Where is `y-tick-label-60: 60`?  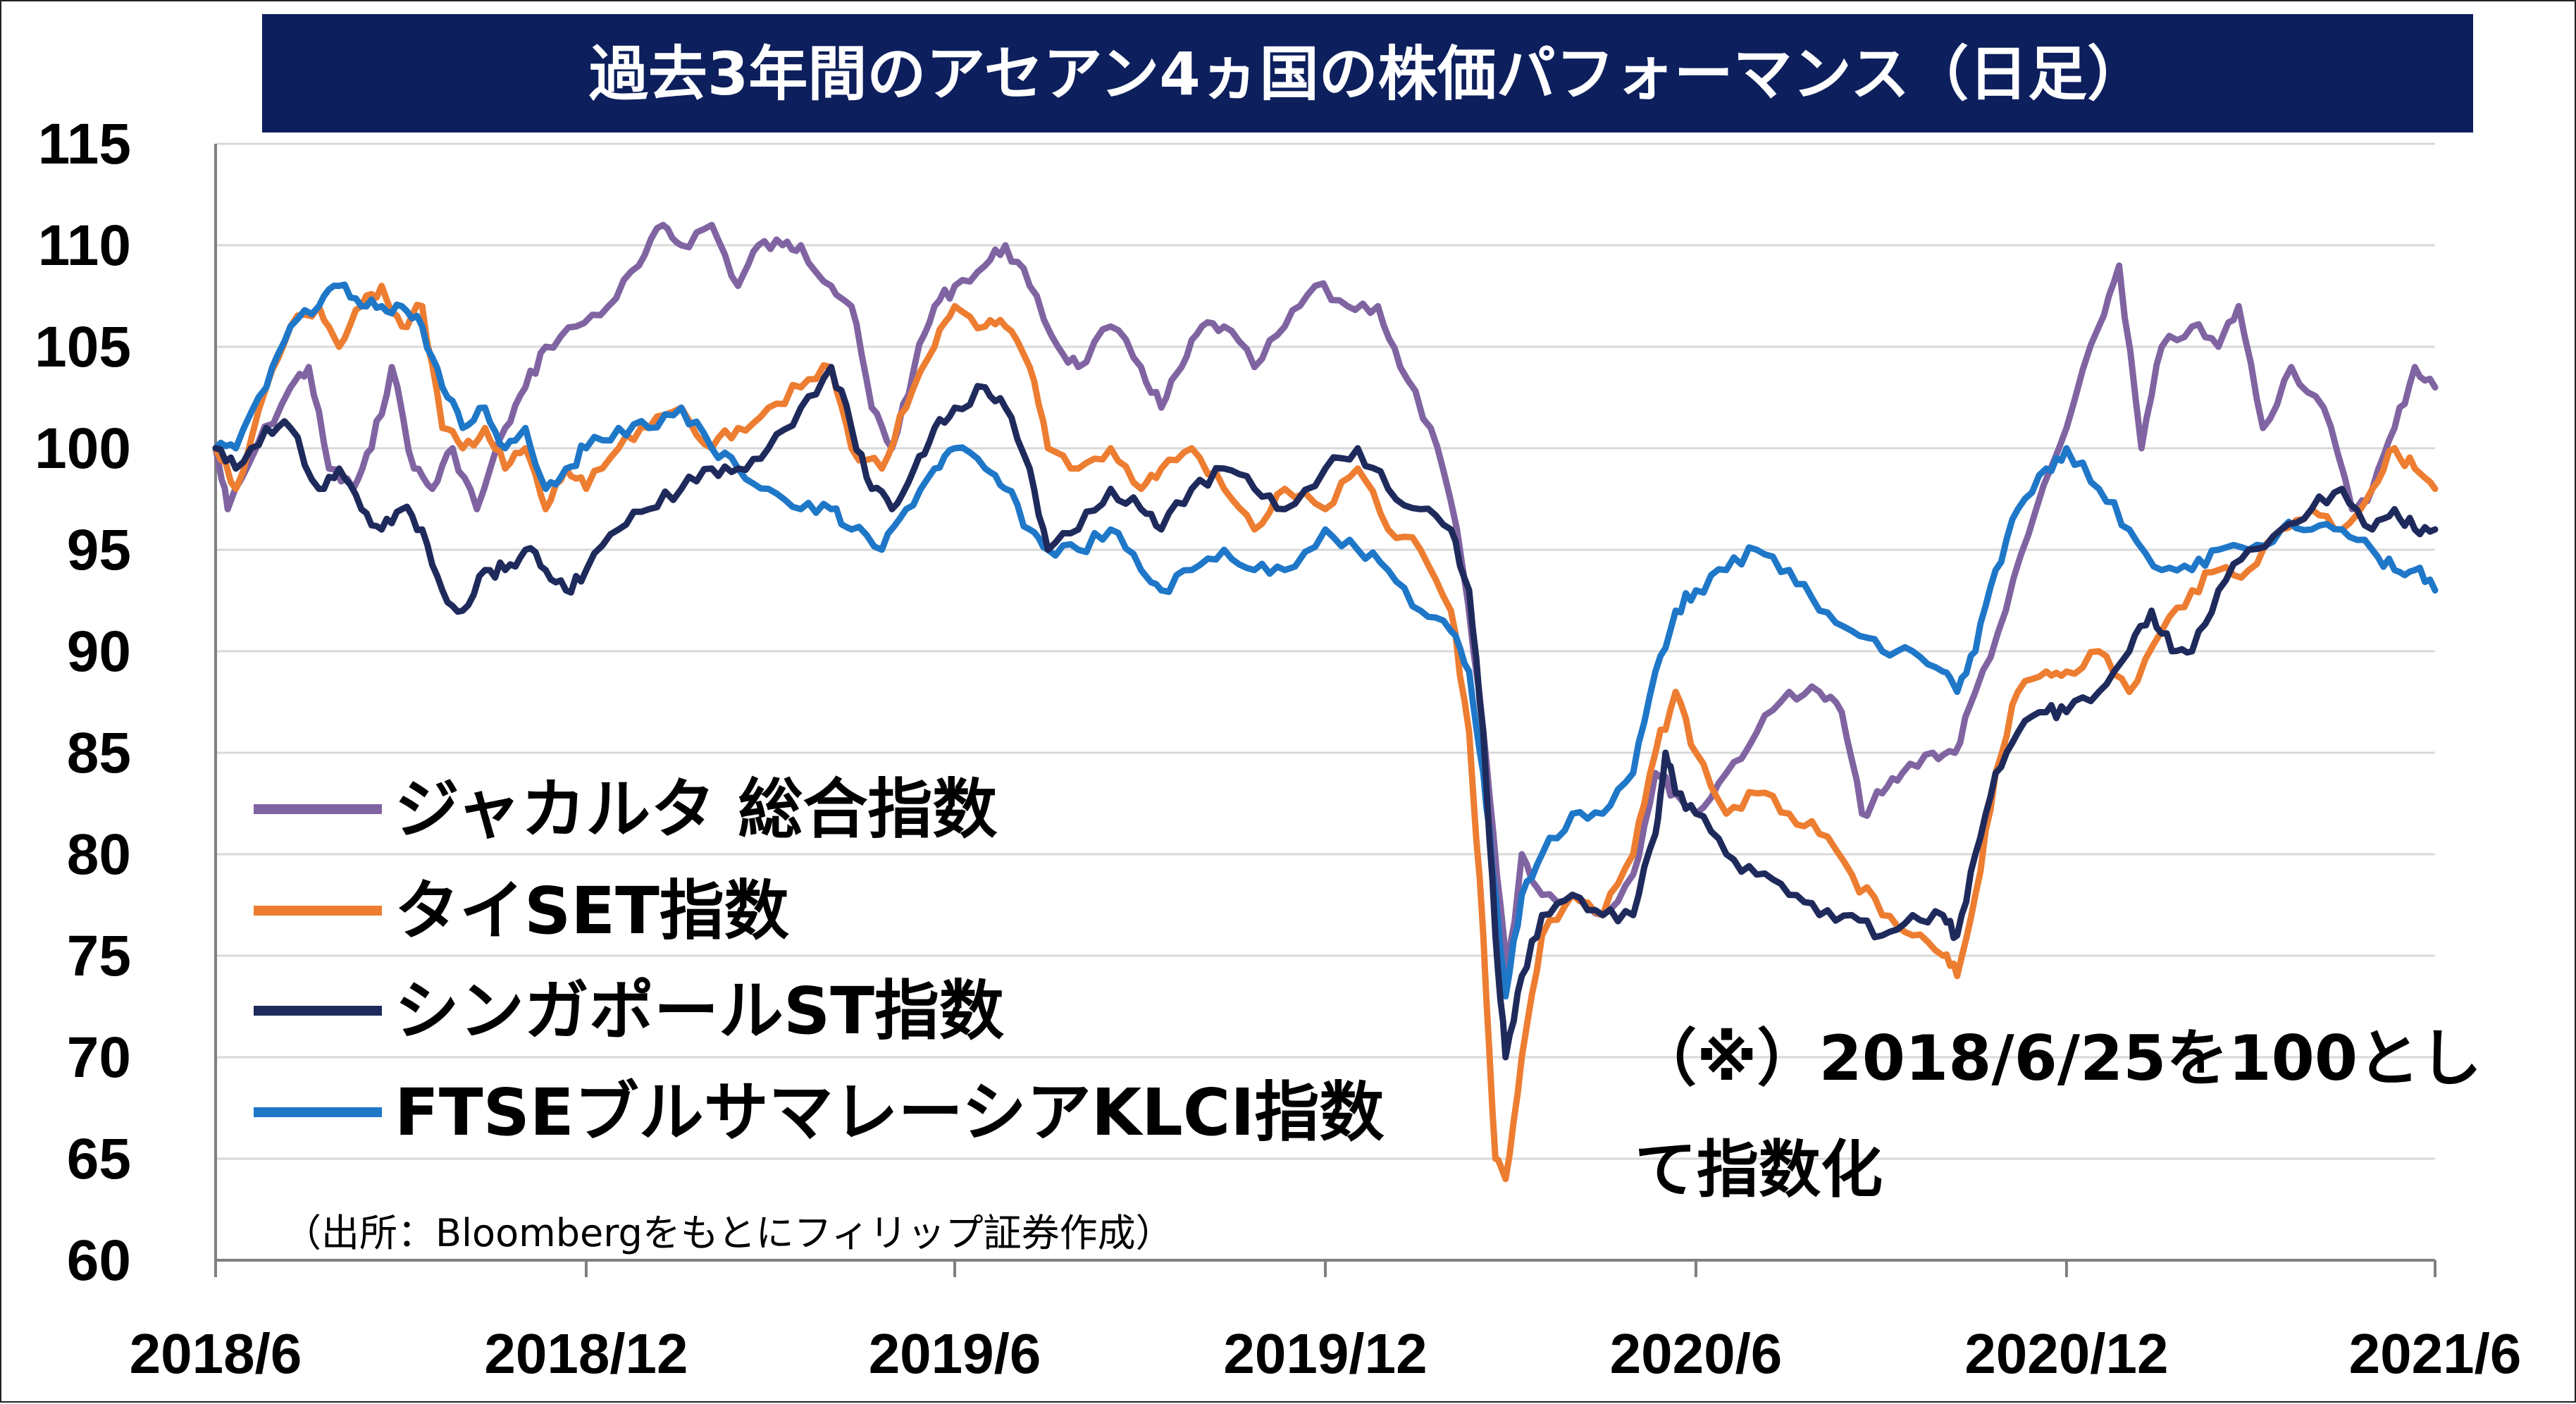
y-tick-label-60: 60 is located at coordinates (99, 1260).